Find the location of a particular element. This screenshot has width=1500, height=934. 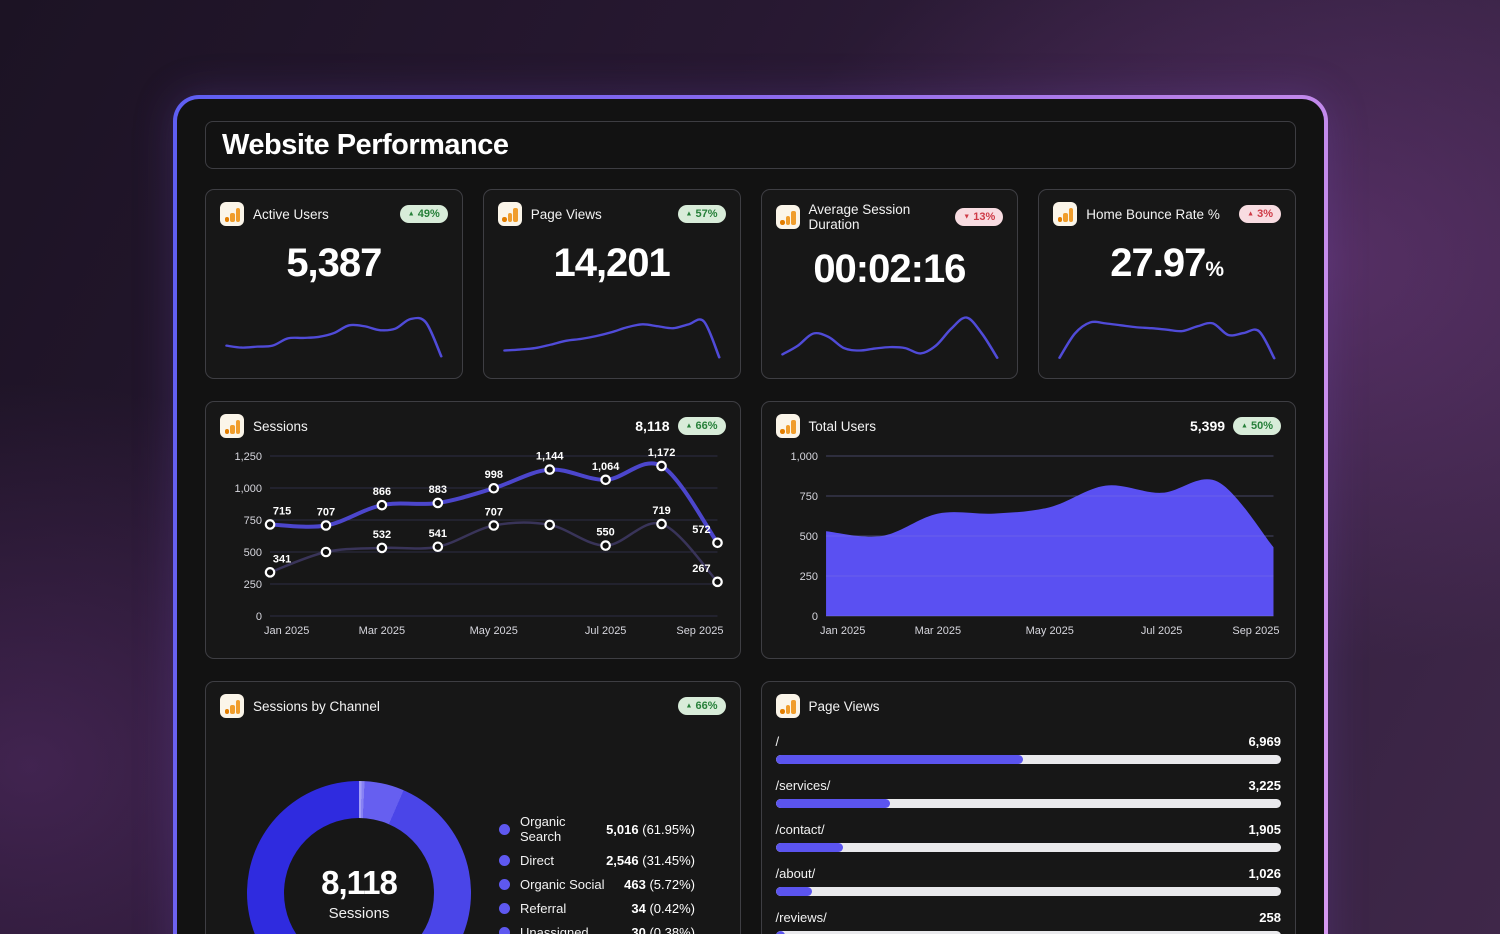

donut-center: 8,118 Sessions is located at coordinates (359, 876).